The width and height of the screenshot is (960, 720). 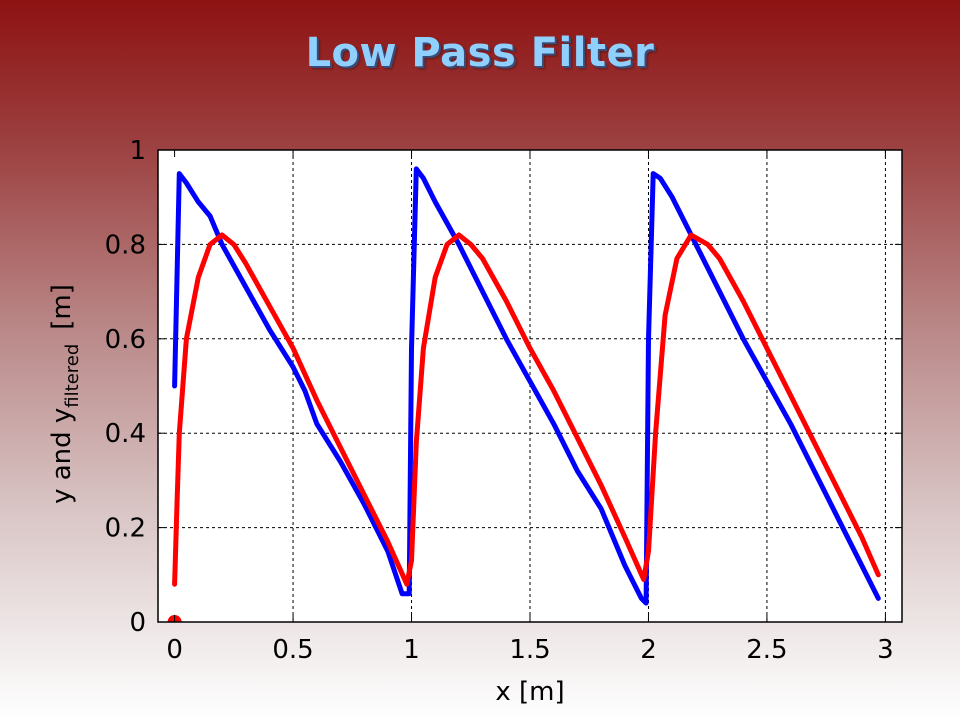 I want to click on x-tick-label: 1.5, so click(x=529, y=650).